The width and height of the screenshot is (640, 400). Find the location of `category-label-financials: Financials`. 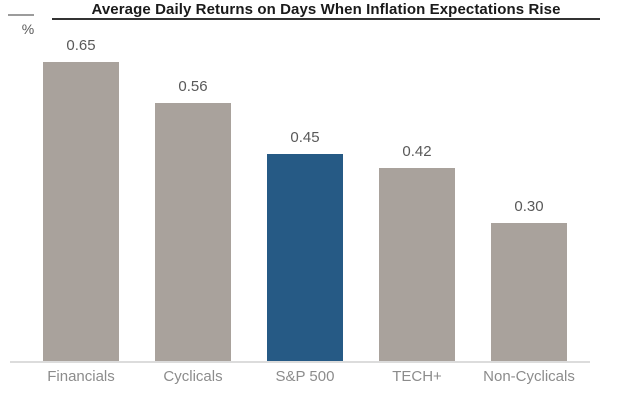

category-label-financials: Financials is located at coordinates (81, 376).